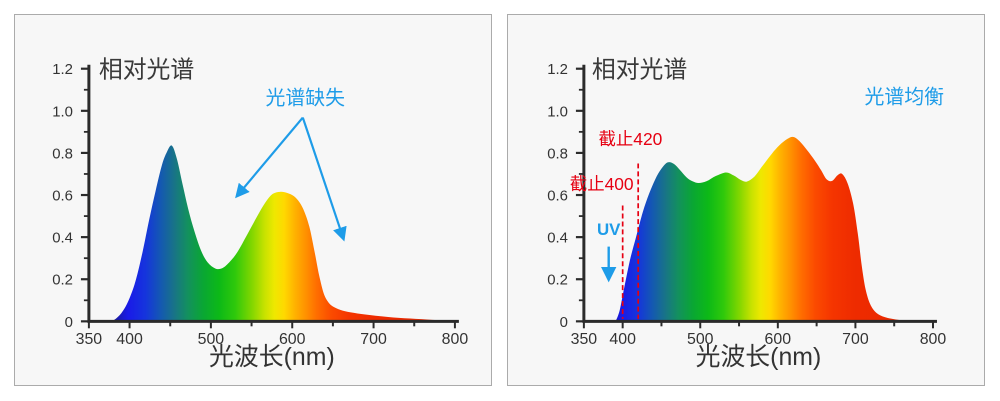  What do you see at coordinates (766, 229) in the screenshot?
I see `spectrum-curve` at bounding box center [766, 229].